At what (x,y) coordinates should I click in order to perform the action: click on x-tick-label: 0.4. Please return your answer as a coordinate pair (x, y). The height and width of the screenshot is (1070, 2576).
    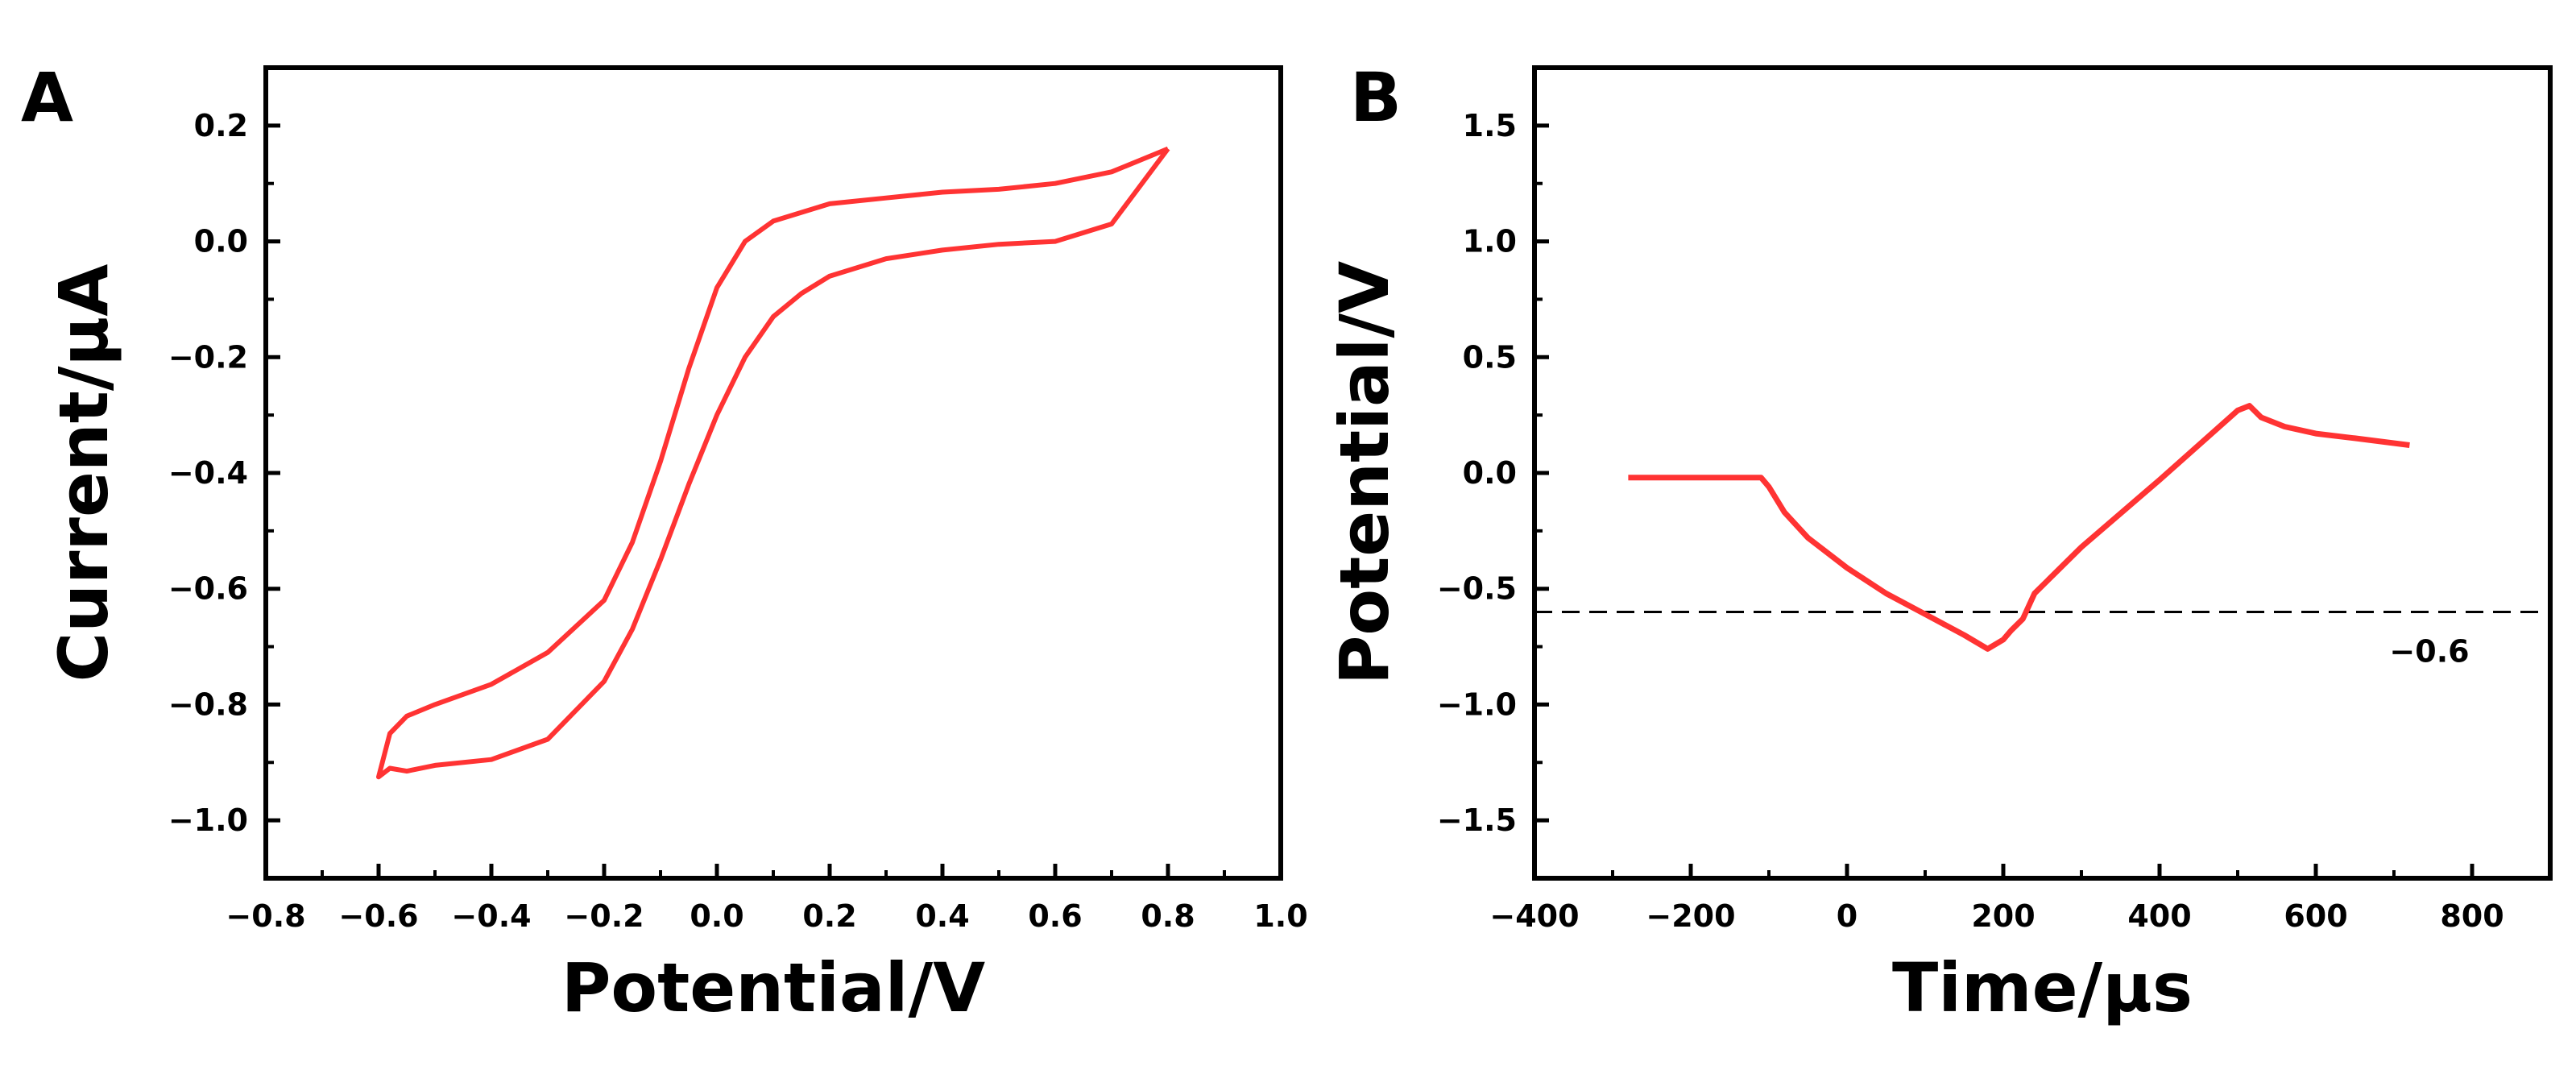
    Looking at the image, I should click on (942, 916).